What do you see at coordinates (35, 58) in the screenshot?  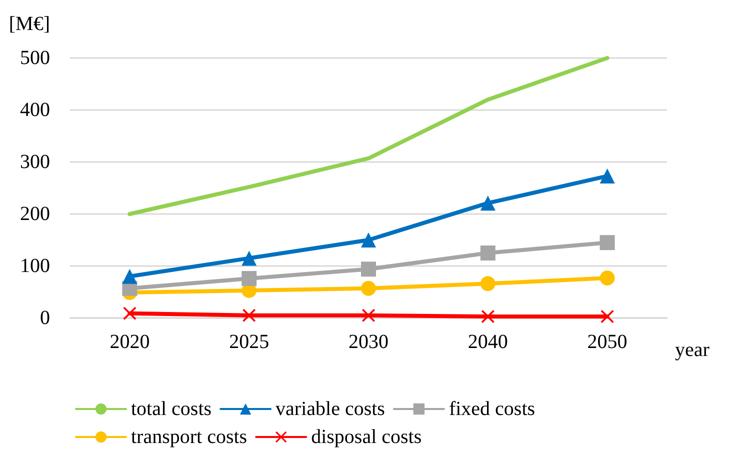 I see `y-tick-label: 500` at bounding box center [35, 58].